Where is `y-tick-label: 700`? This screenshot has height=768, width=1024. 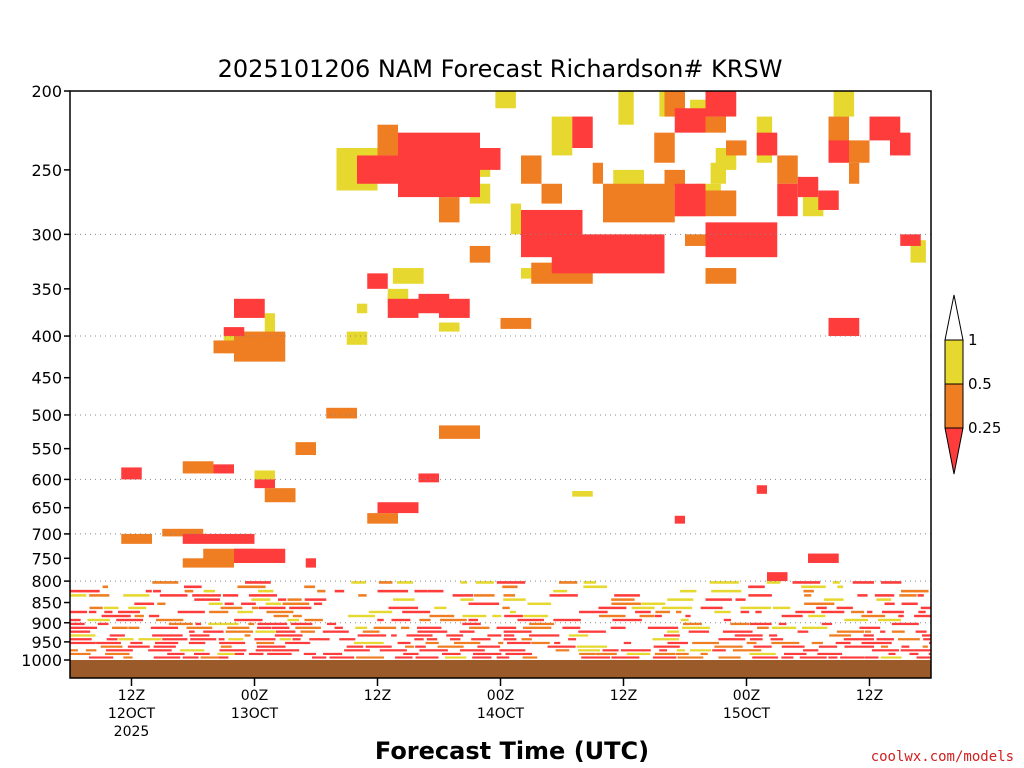 y-tick-label: 700 is located at coordinates (46, 534).